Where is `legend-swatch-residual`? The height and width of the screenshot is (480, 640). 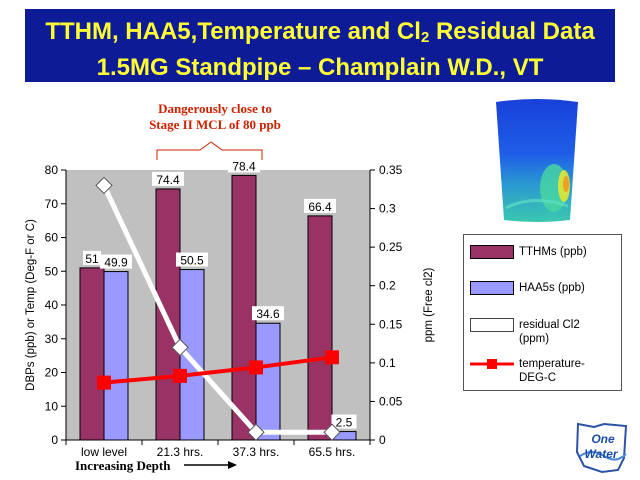
legend-swatch-residual is located at coordinates (492, 325).